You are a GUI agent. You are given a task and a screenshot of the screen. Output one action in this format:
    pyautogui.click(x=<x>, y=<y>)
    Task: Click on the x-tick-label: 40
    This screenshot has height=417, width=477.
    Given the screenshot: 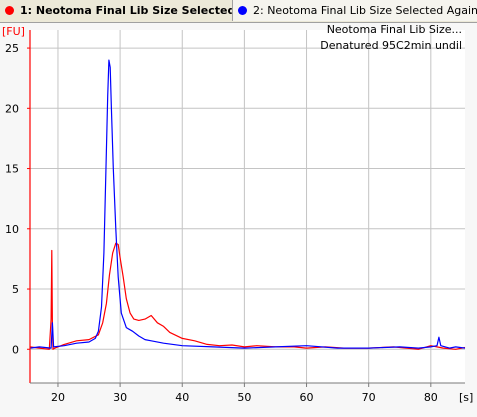 What is the action you would take?
    pyautogui.click(x=182, y=397)
    